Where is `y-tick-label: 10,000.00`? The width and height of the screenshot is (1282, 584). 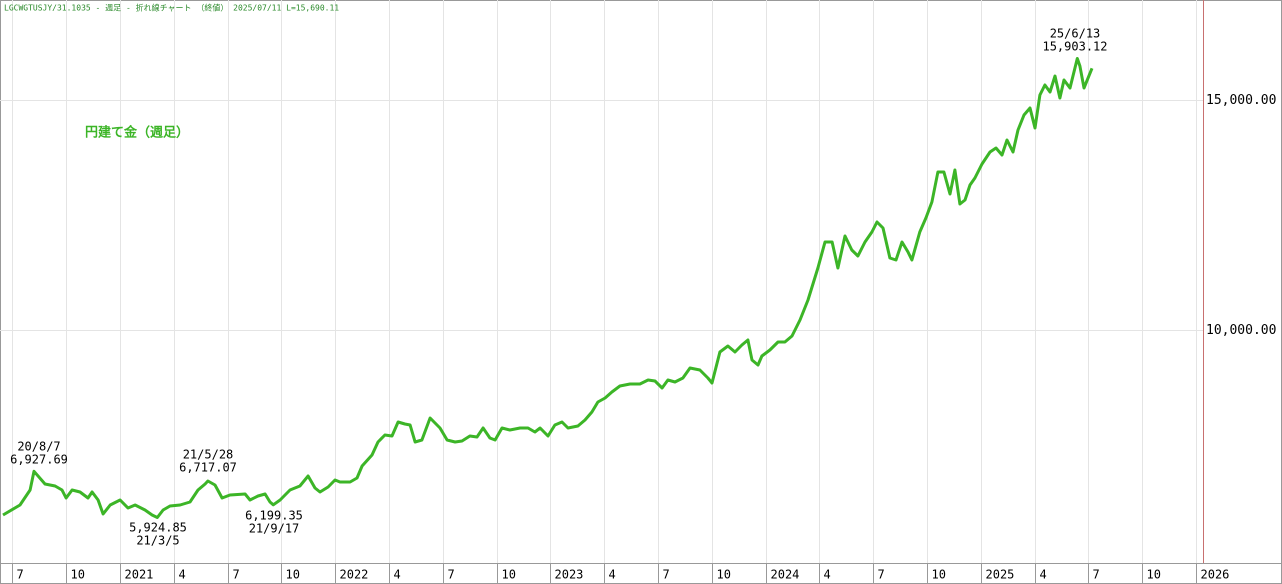 y-tick-label: 10,000.00 is located at coordinates (1241, 330).